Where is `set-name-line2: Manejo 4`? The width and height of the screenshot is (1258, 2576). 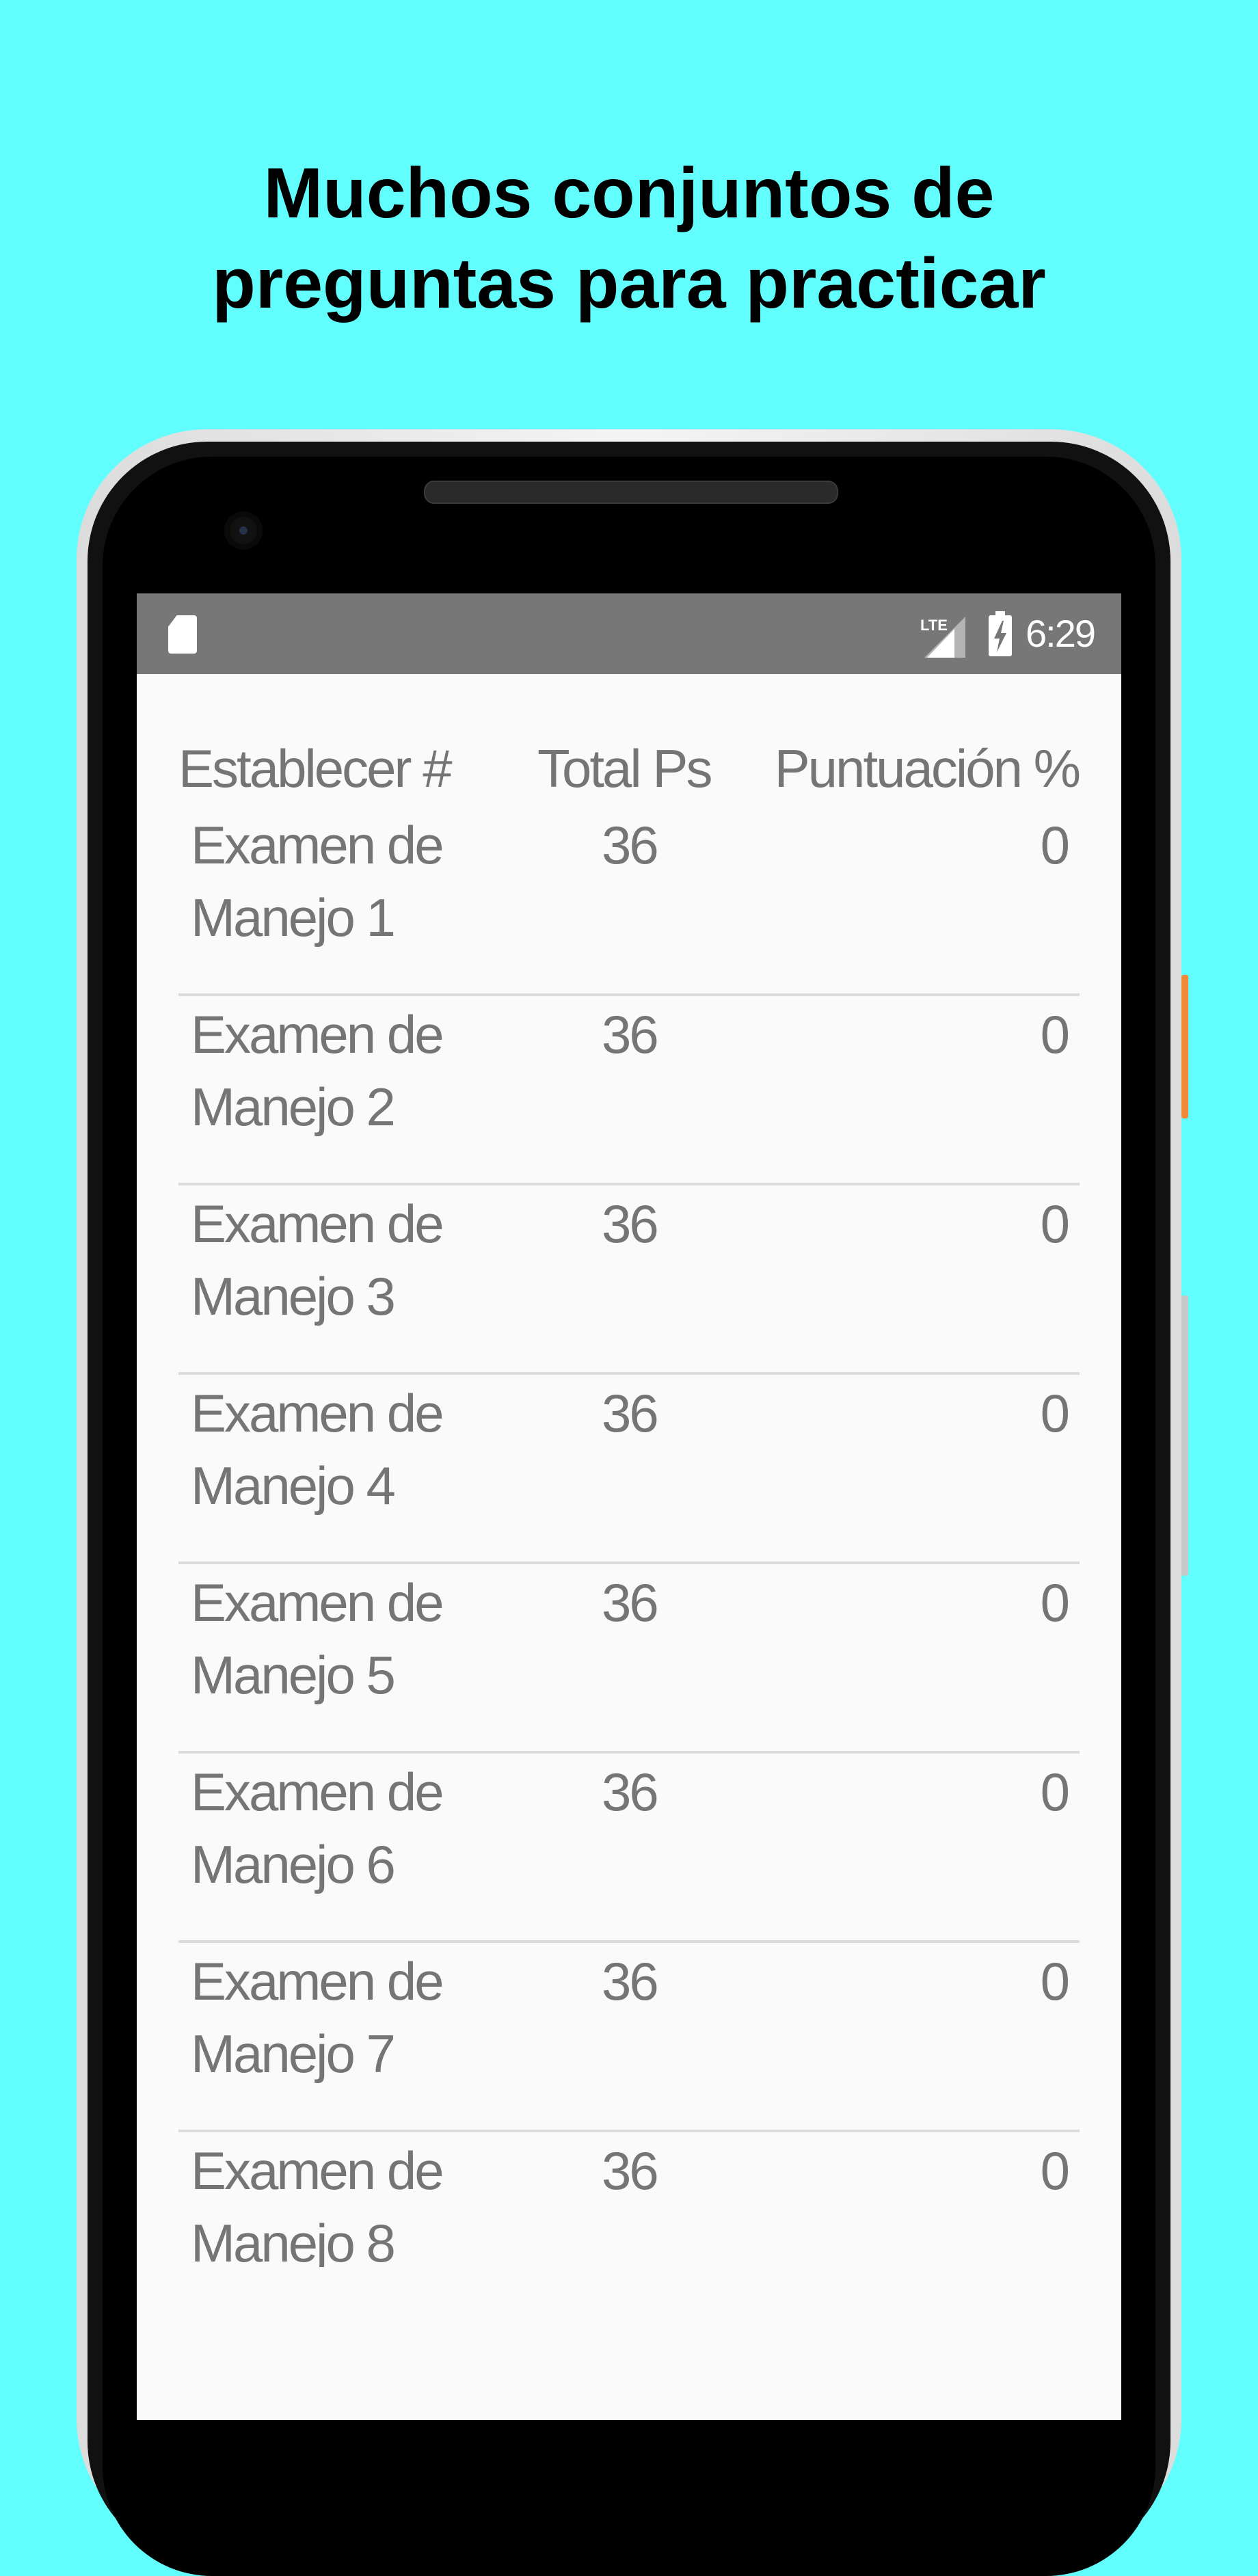
set-name-line2: Manejo 4 is located at coordinates (293, 1485).